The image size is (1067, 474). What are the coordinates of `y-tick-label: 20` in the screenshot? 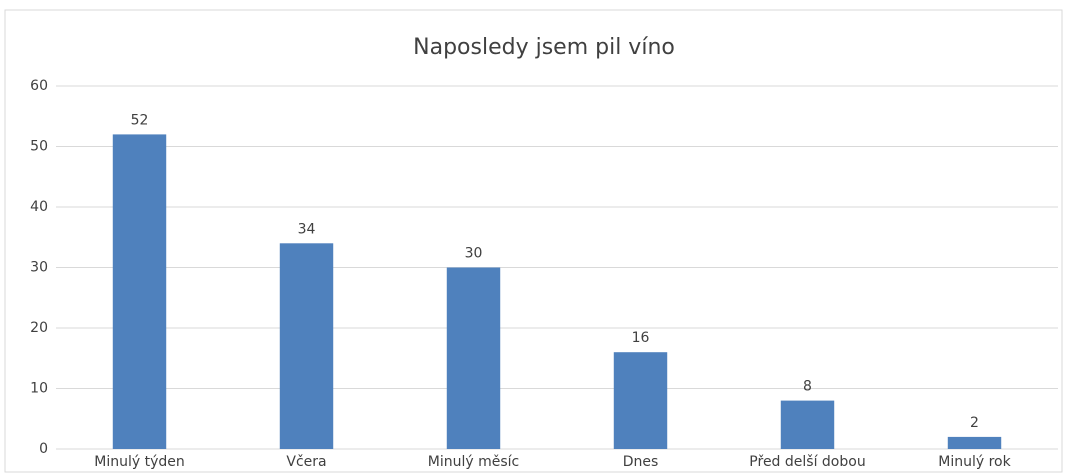 It's located at (39, 328).